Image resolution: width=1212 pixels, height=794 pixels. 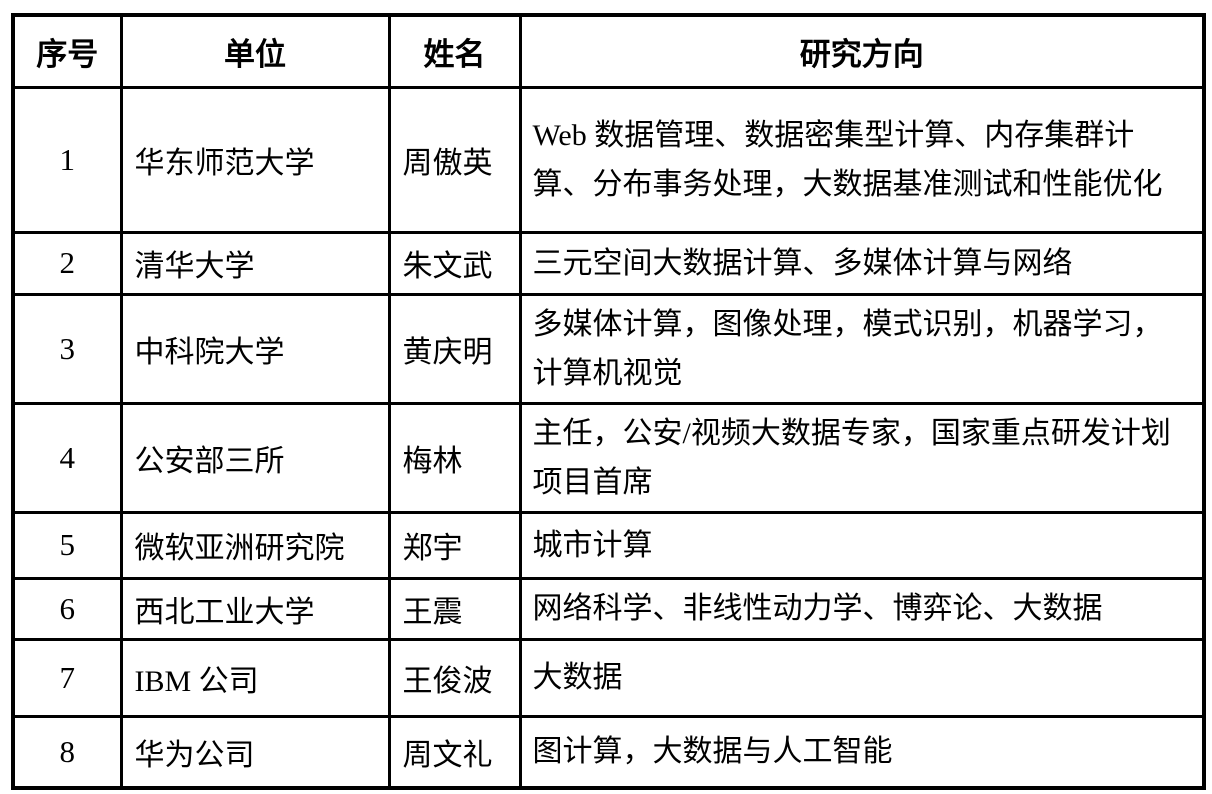 I want to click on cell-research: 图计算，大数据与人工智能, so click(x=862, y=752).